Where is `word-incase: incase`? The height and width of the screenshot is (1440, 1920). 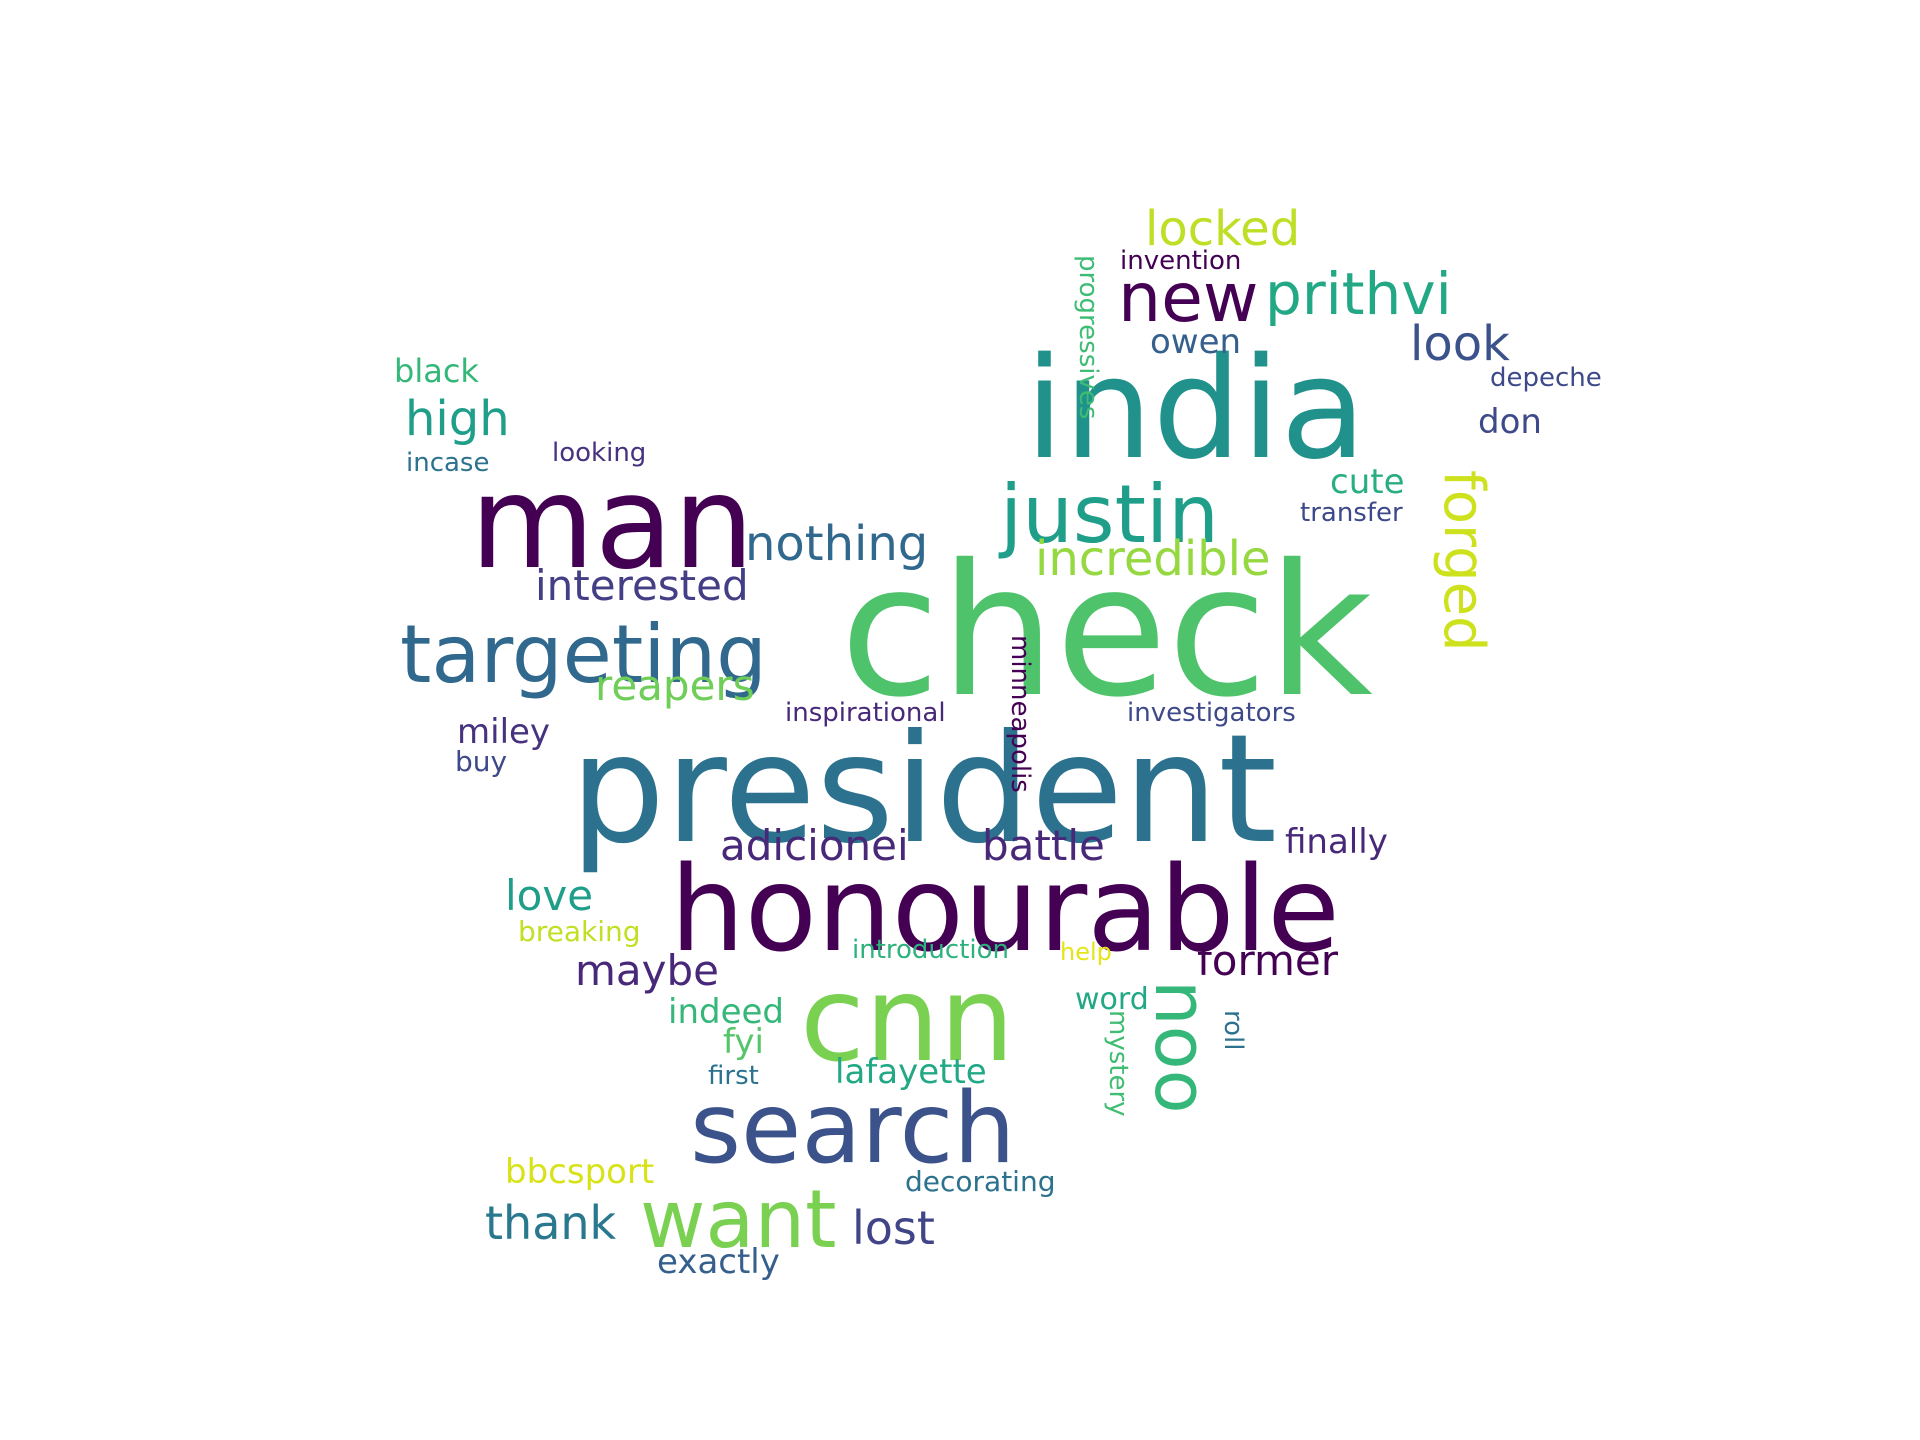
word-incase: incase is located at coordinates (448, 463).